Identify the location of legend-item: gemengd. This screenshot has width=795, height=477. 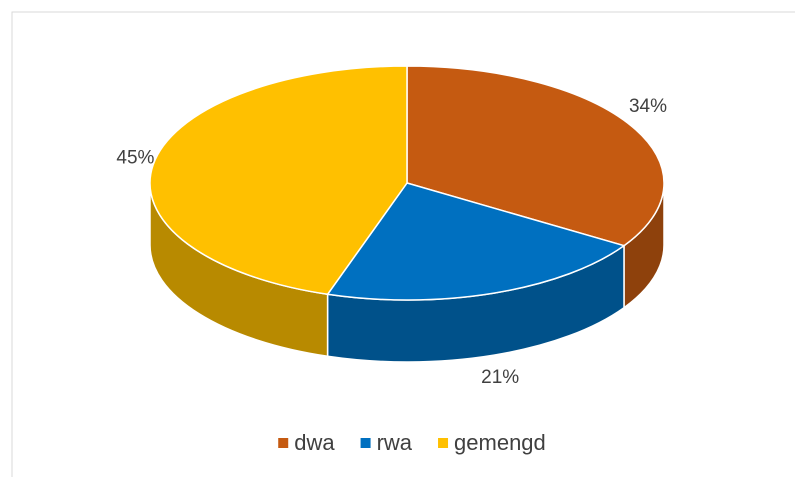
(492, 442).